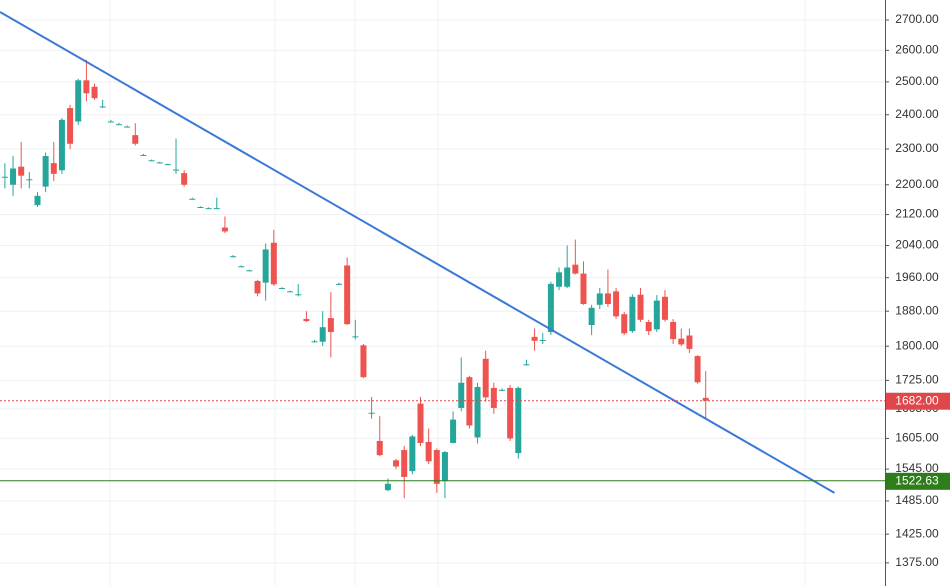 This screenshot has width=950, height=586. What do you see at coordinates (917, 310) in the screenshot?
I see `y-tick-label: 1880.00` at bounding box center [917, 310].